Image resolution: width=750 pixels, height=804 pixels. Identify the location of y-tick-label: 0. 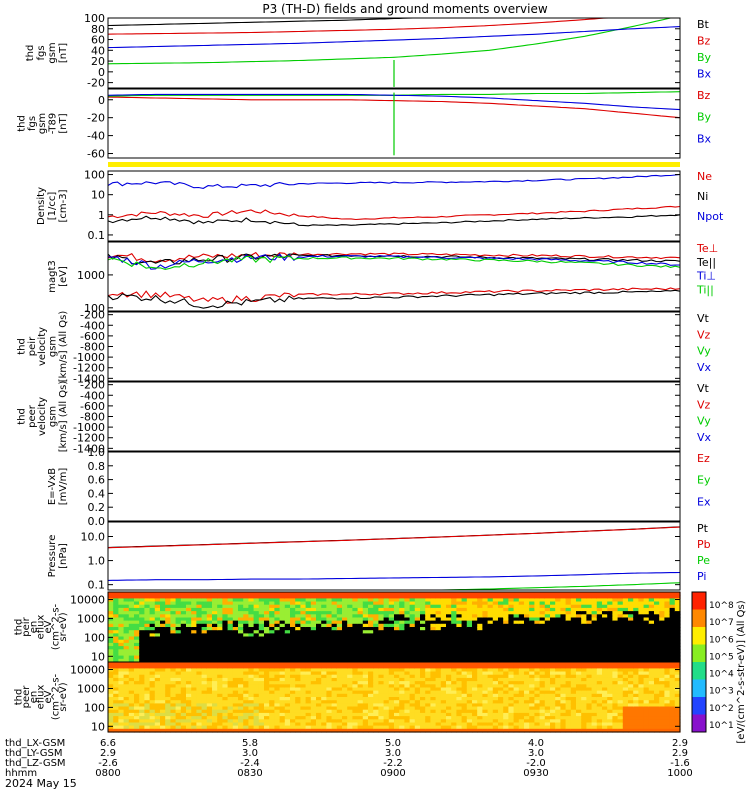
(101, 100).